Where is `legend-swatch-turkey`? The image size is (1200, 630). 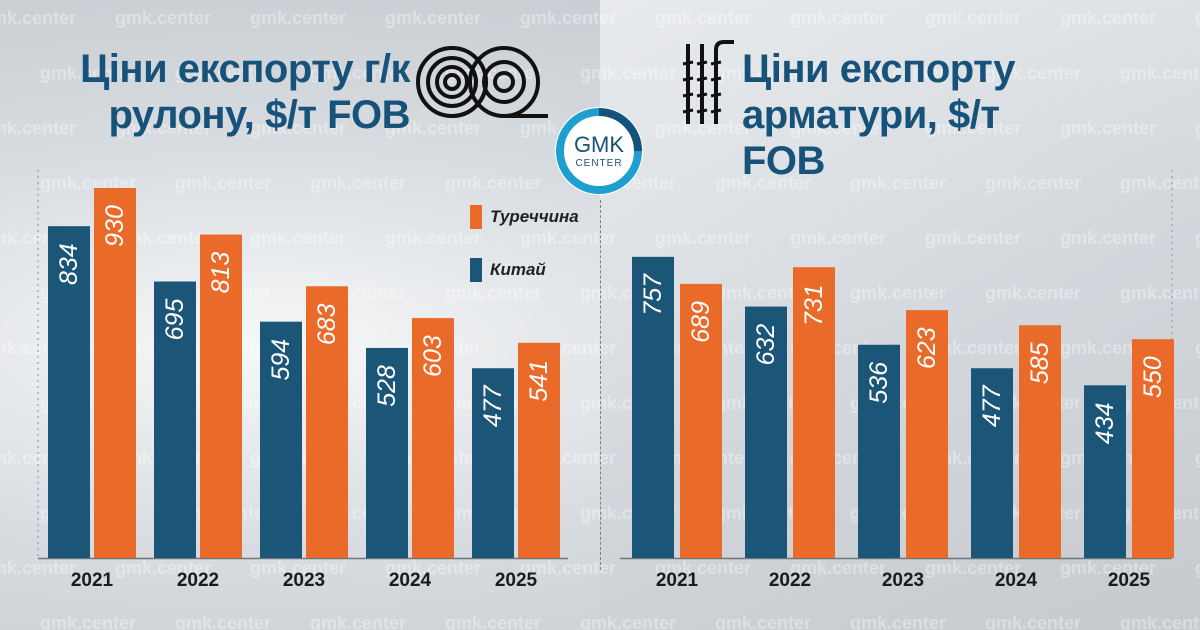
legend-swatch-turkey is located at coordinates (476, 217).